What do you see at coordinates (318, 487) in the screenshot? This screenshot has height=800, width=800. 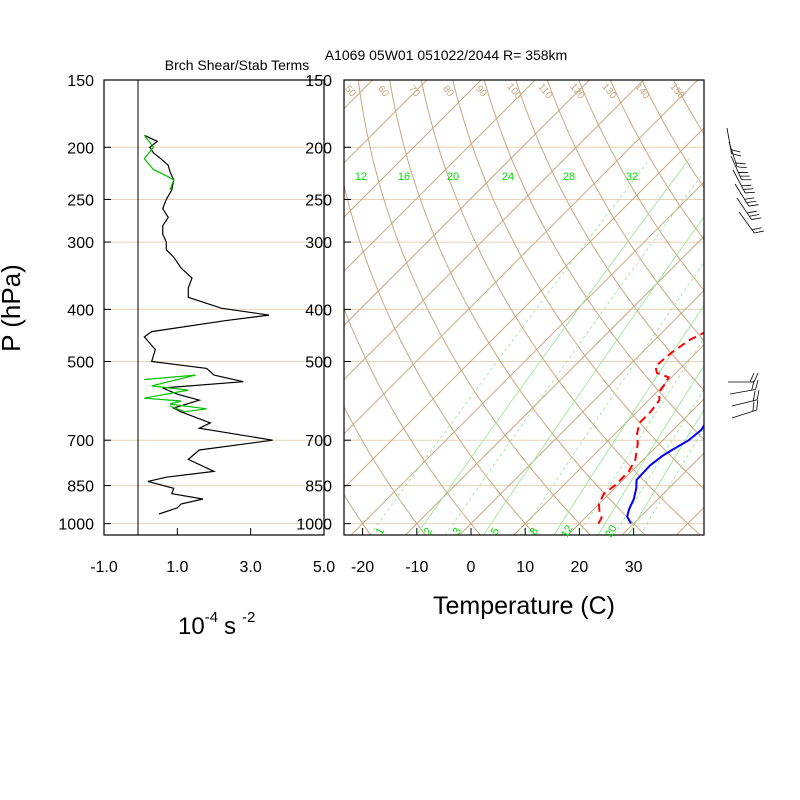 I see `right-y-tick-label: 850` at bounding box center [318, 487].